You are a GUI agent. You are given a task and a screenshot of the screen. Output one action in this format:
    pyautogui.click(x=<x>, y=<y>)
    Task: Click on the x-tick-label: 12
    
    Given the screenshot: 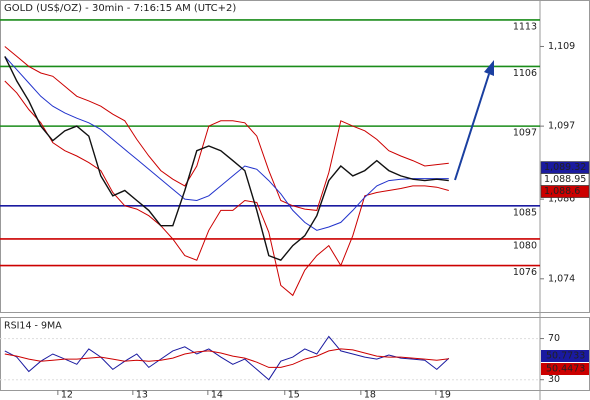 What is the action you would take?
    pyautogui.click(x=67, y=395)
    